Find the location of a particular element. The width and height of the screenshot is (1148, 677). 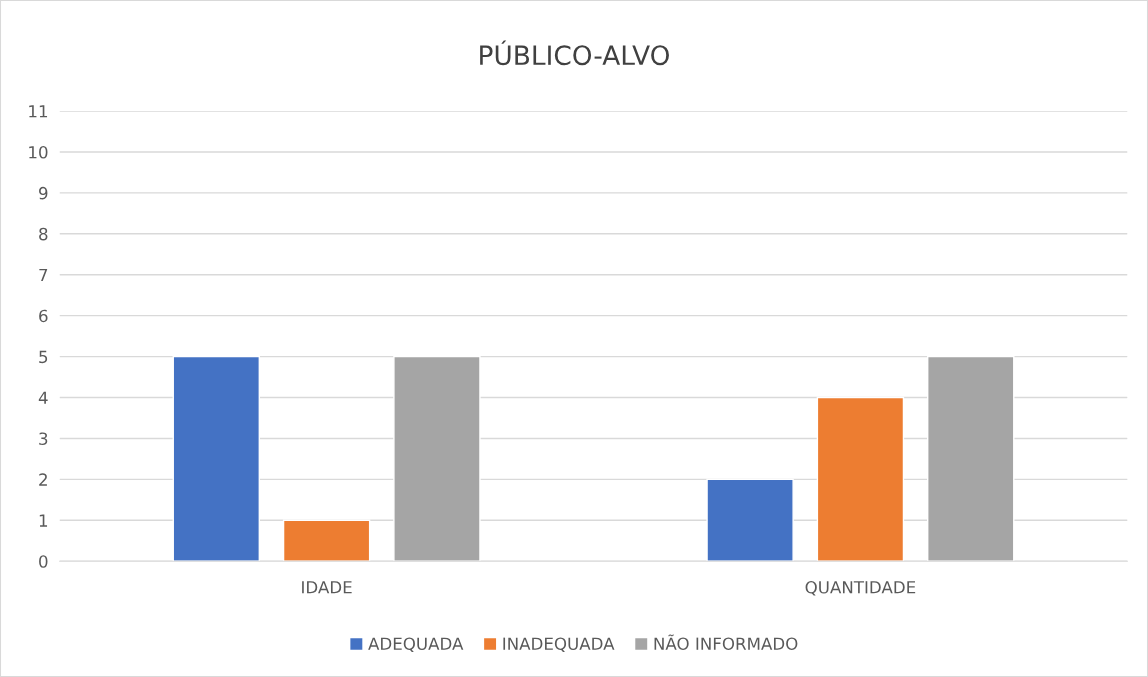

y-tick-label: 0 is located at coordinates (43, 561).